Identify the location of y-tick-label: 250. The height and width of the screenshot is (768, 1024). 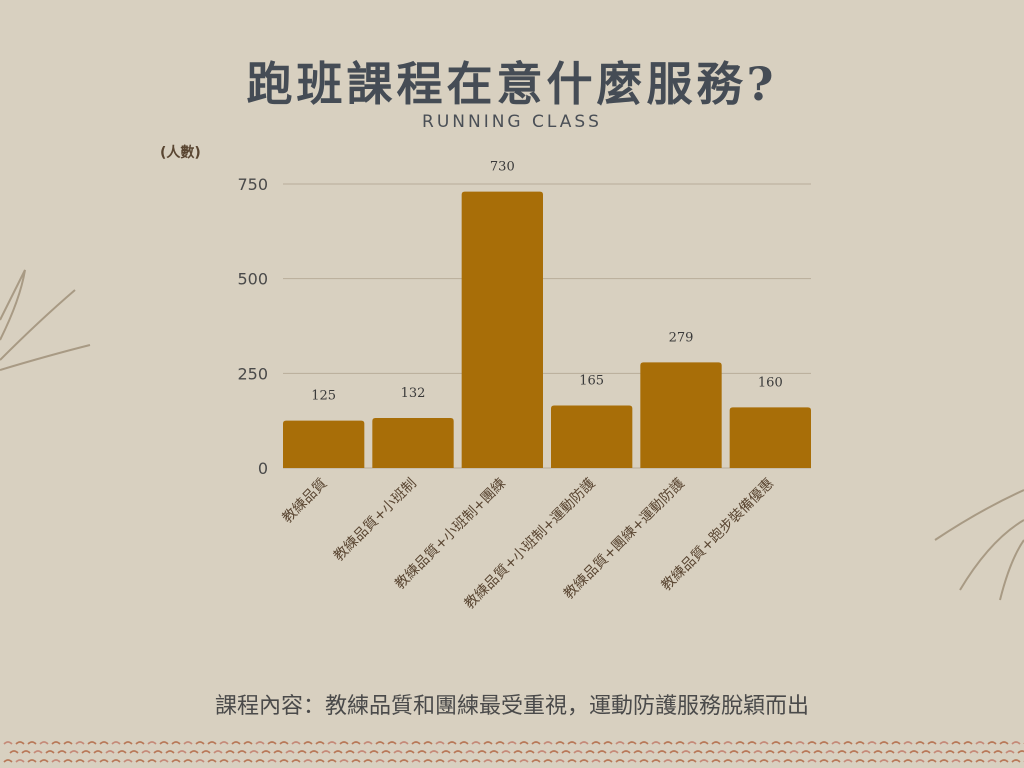
(252, 373).